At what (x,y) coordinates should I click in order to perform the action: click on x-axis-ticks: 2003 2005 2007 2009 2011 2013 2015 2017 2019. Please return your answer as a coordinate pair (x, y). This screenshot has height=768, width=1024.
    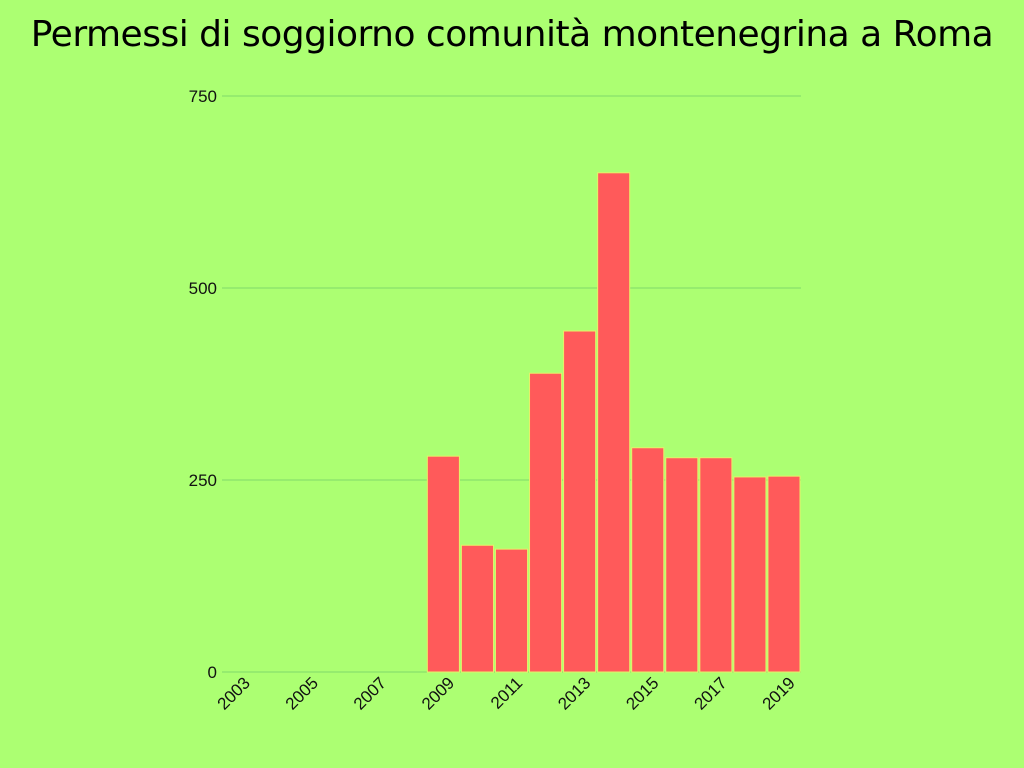
    Looking at the image, I should click on (506, 693).